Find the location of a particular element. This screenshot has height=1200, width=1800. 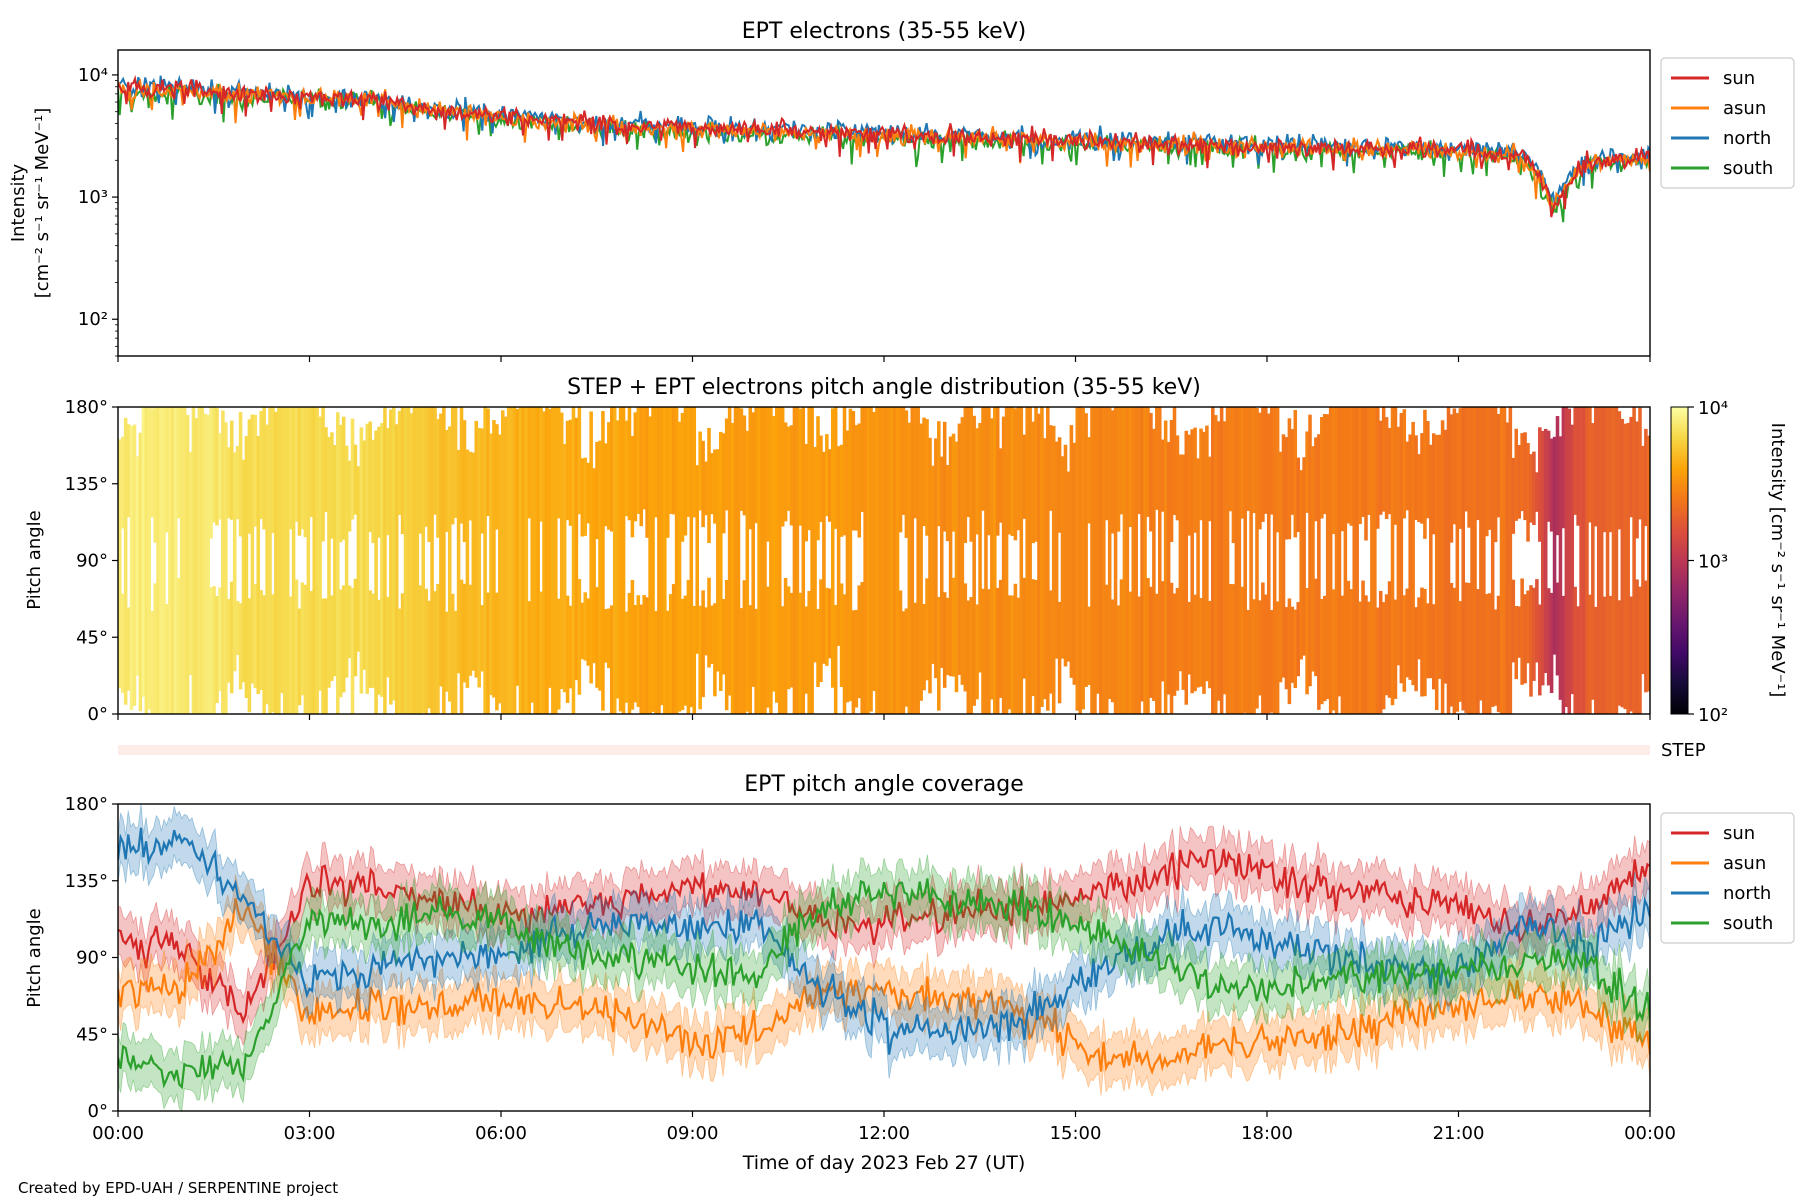

x-axis-label: Time of day 2023 Feb 27 (UT) is located at coordinates (884, 1163).